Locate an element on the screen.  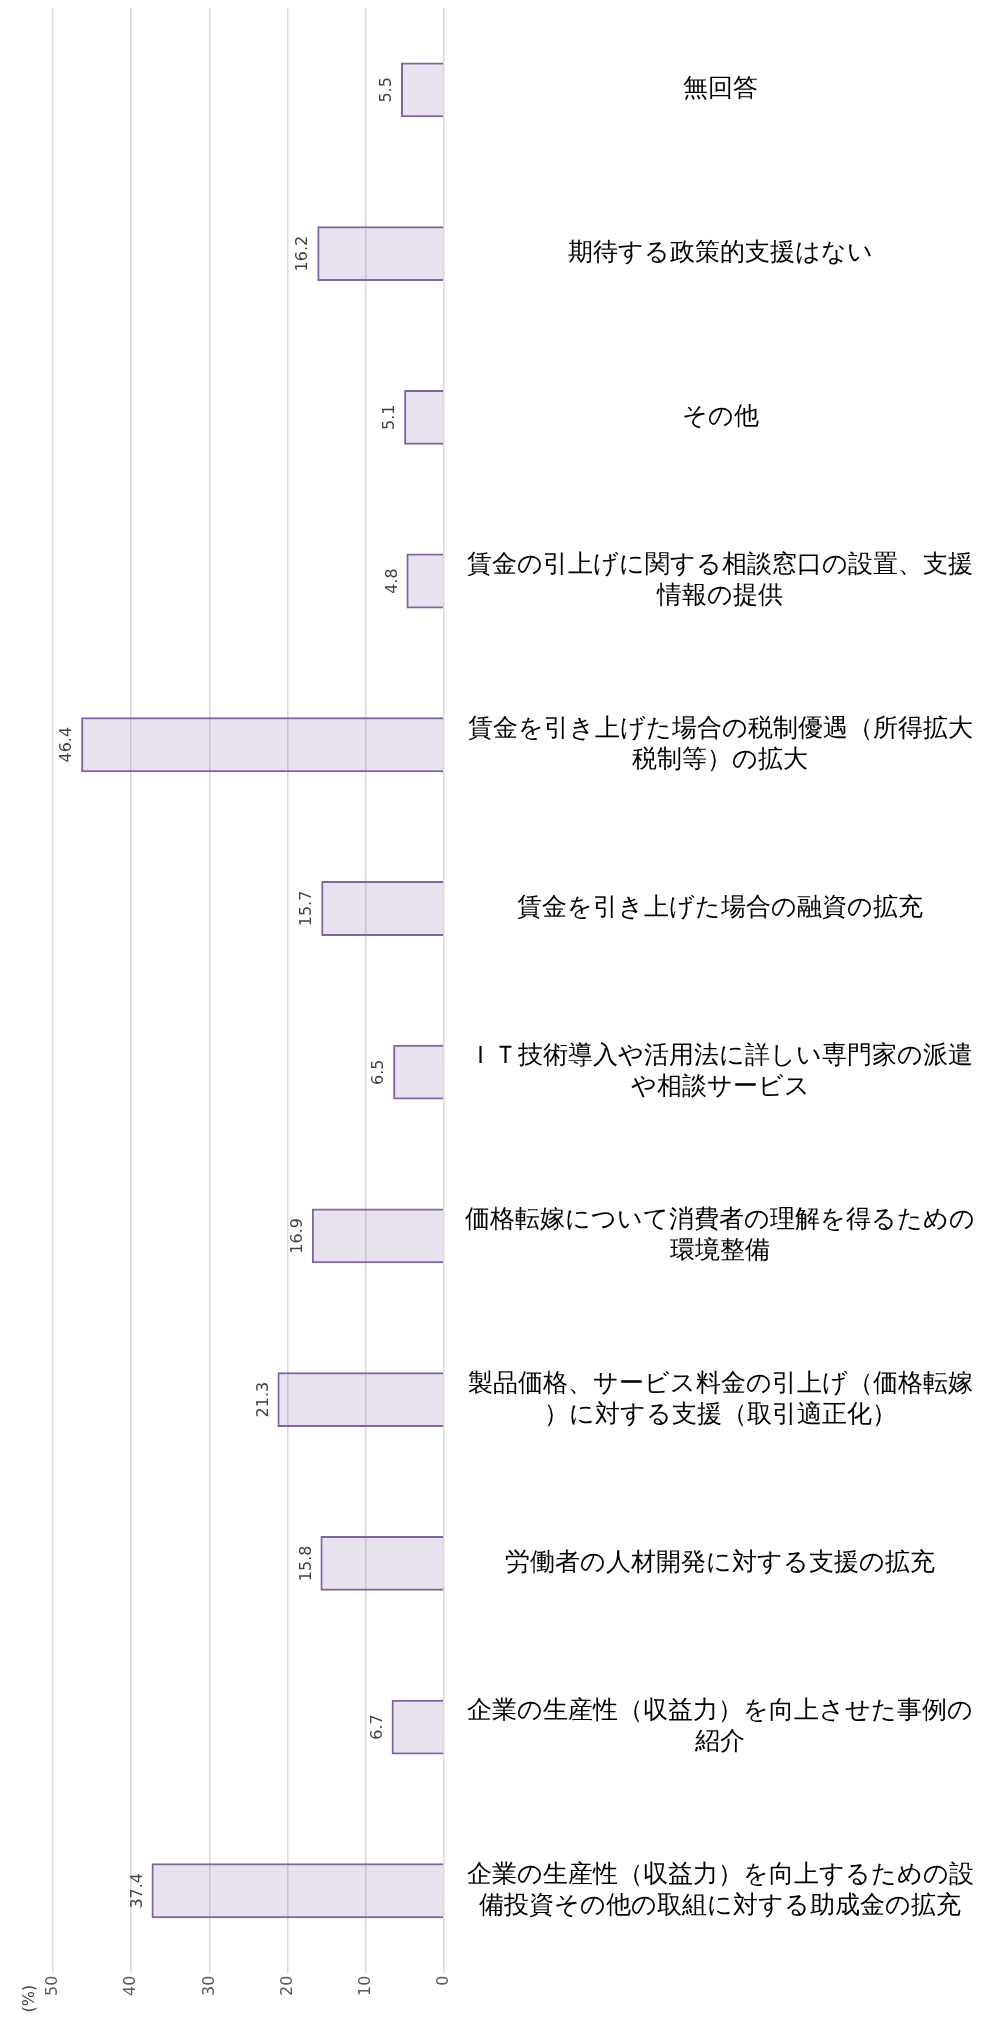
y-tick-label: その他 is located at coordinates (720, 415).